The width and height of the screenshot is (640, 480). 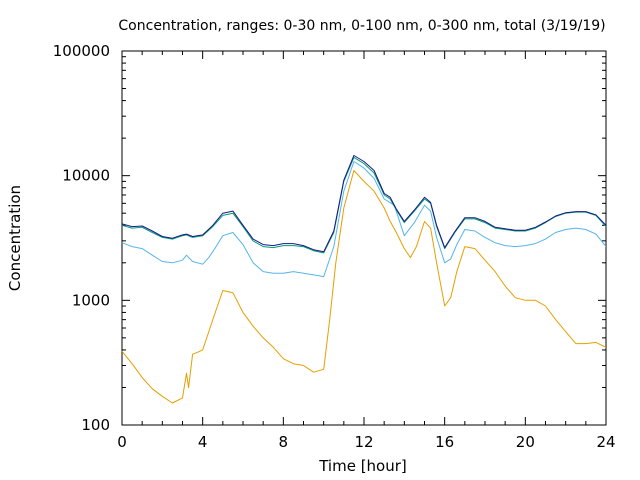 I want to click on y-tick-label: 10000, so click(x=86, y=176).